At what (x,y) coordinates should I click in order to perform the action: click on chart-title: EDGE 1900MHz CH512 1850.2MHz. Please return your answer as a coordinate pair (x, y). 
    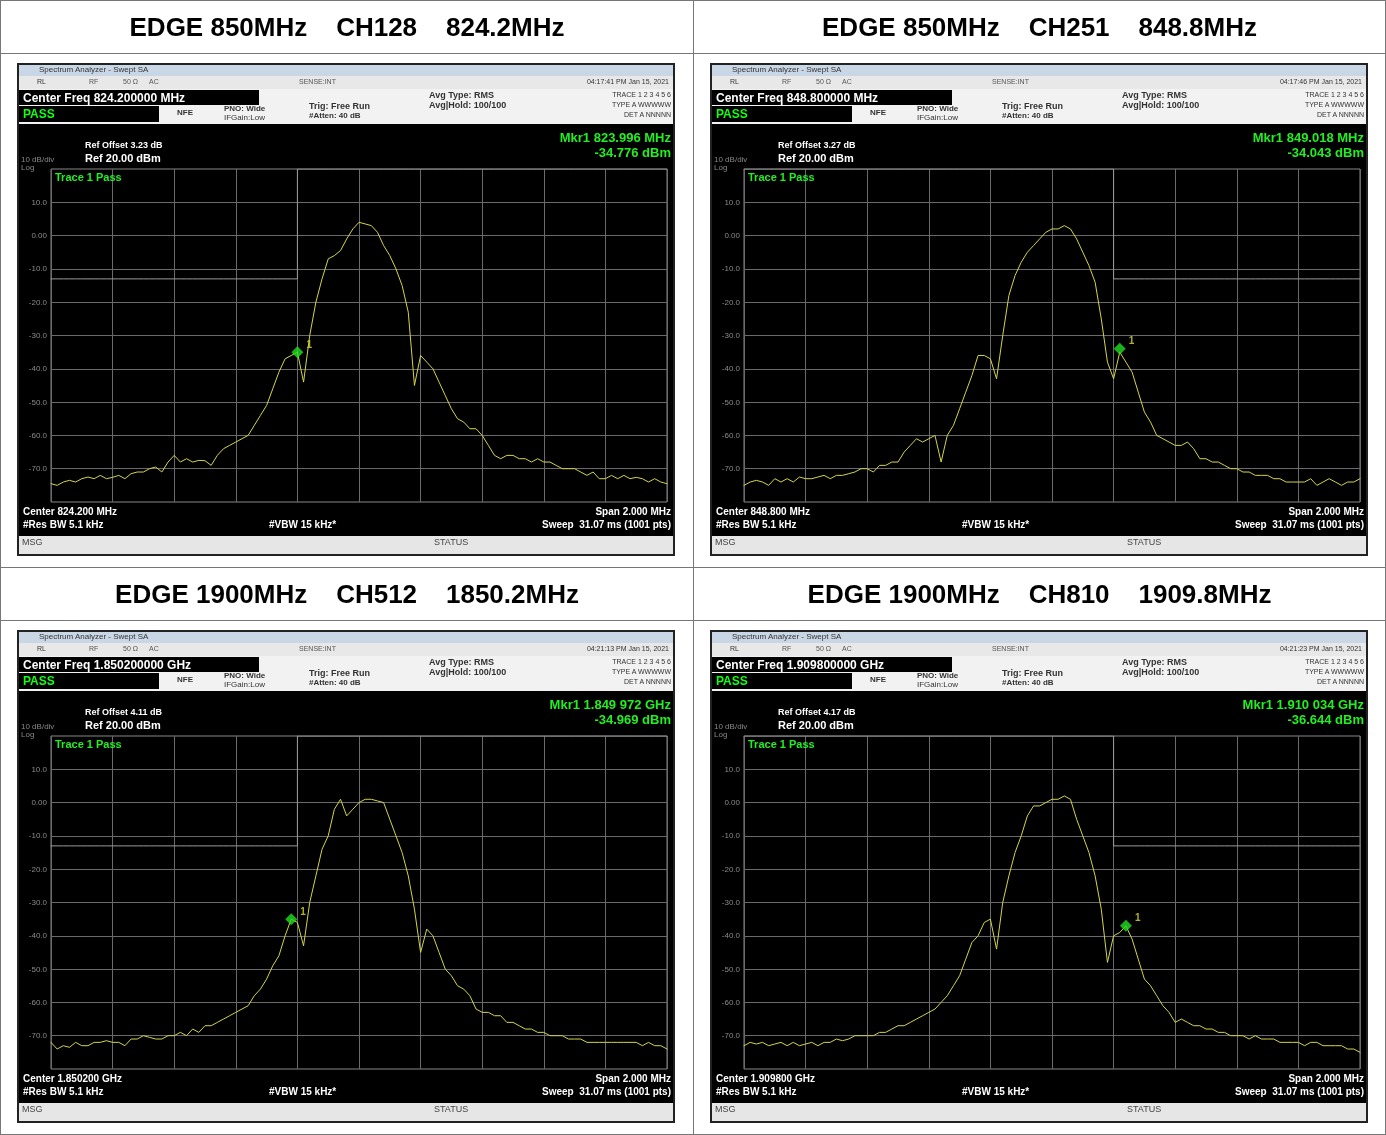
    Looking at the image, I should click on (347, 594).